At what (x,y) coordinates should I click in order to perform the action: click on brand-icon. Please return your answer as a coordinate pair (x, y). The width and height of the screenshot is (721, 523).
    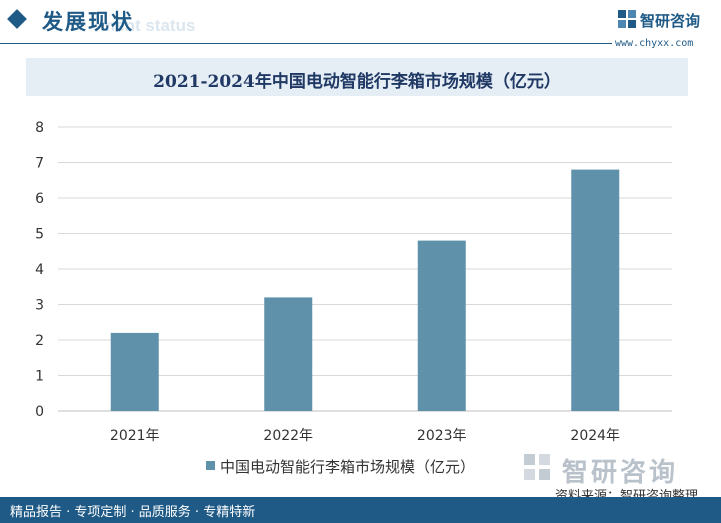
    Looking at the image, I should click on (627, 19).